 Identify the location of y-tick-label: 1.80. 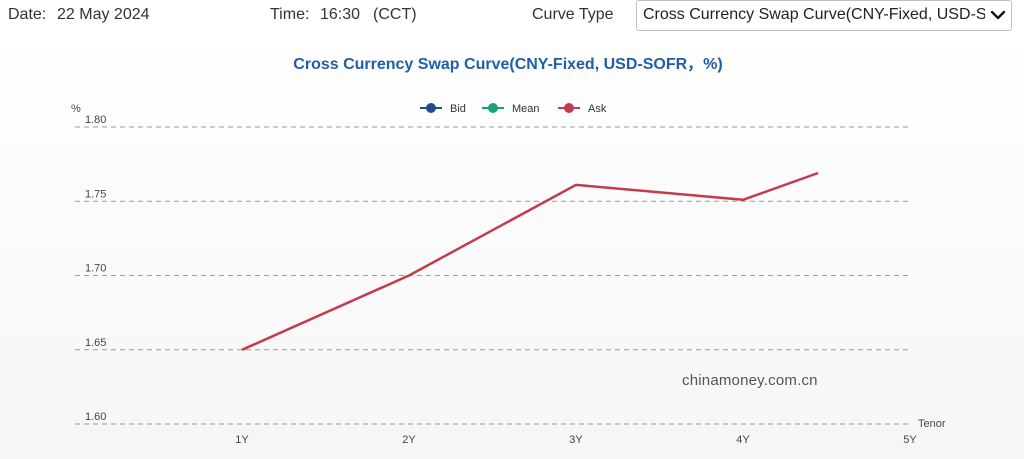
(95, 120).